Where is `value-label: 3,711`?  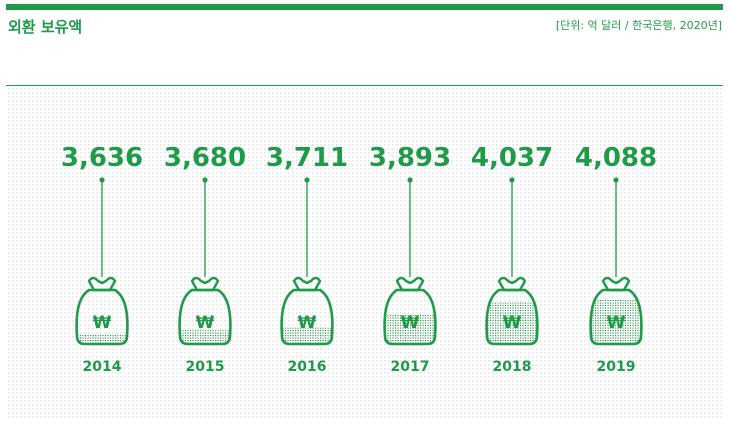 value-label: 3,711 is located at coordinates (307, 158).